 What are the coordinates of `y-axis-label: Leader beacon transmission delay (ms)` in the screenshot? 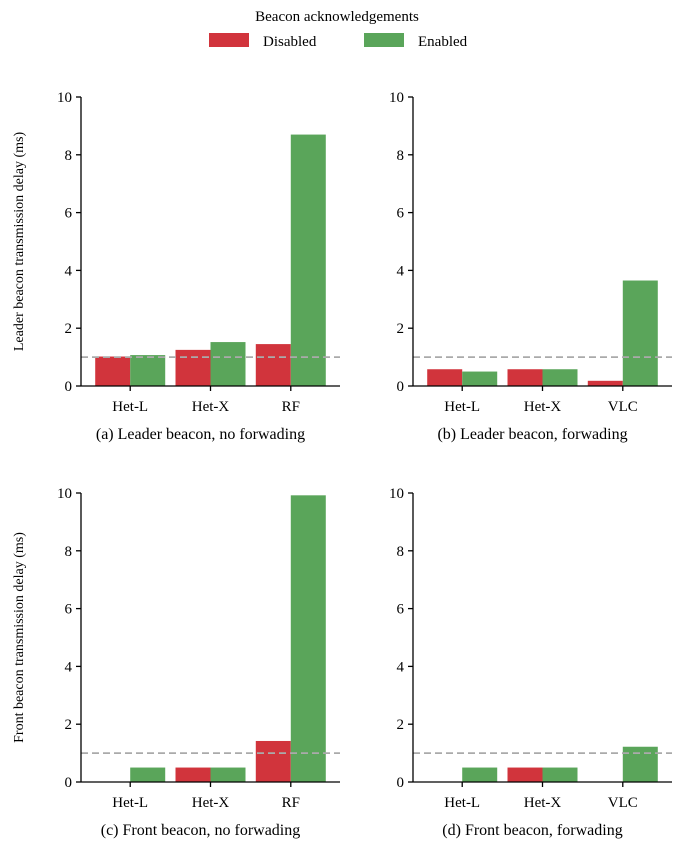 It's located at (19, 242).